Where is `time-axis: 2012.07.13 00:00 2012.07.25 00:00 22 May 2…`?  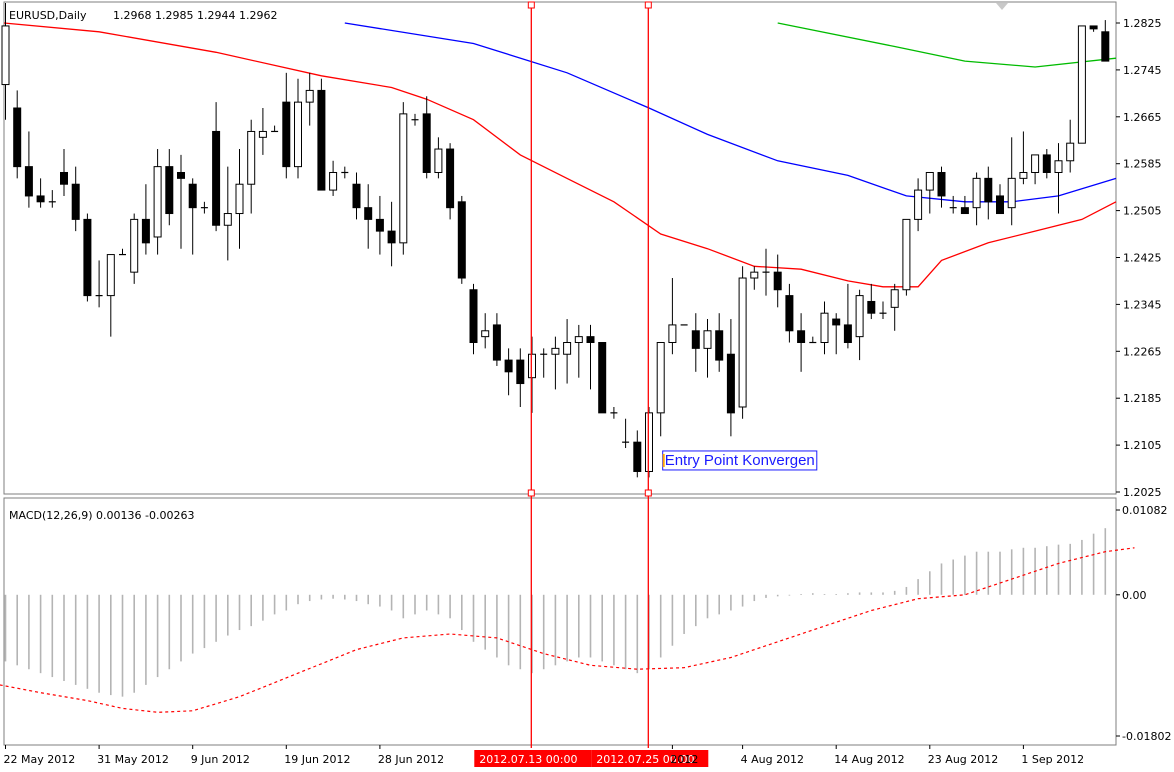
time-axis: 2012.07.13 00:00 2012.07.25 00:00 22 May 2… is located at coordinates (544, 756).